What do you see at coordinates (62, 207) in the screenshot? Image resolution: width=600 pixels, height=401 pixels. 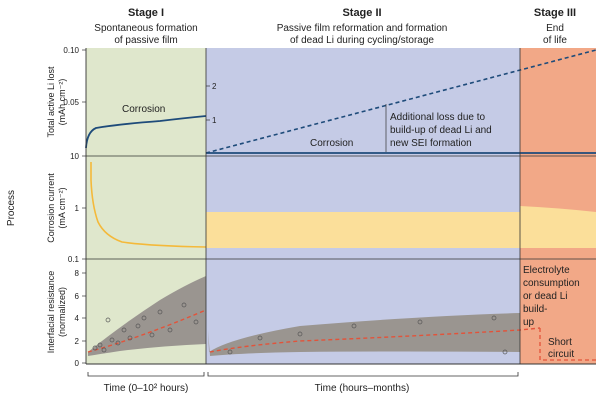 I see `middle-ylabel-line-2: (mA cm⁻²)` at bounding box center [62, 207].